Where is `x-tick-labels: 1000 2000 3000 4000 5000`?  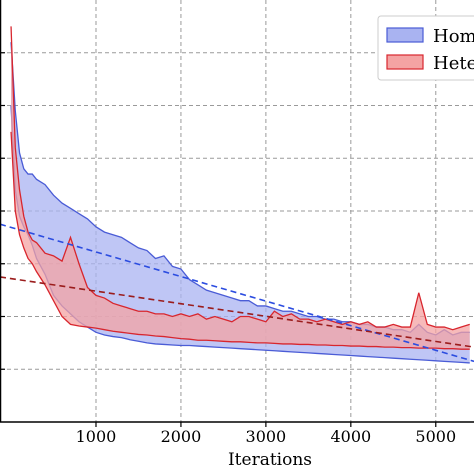
x-tick-labels: 1000 2000 3000 4000 5000 is located at coordinates (266, 436).